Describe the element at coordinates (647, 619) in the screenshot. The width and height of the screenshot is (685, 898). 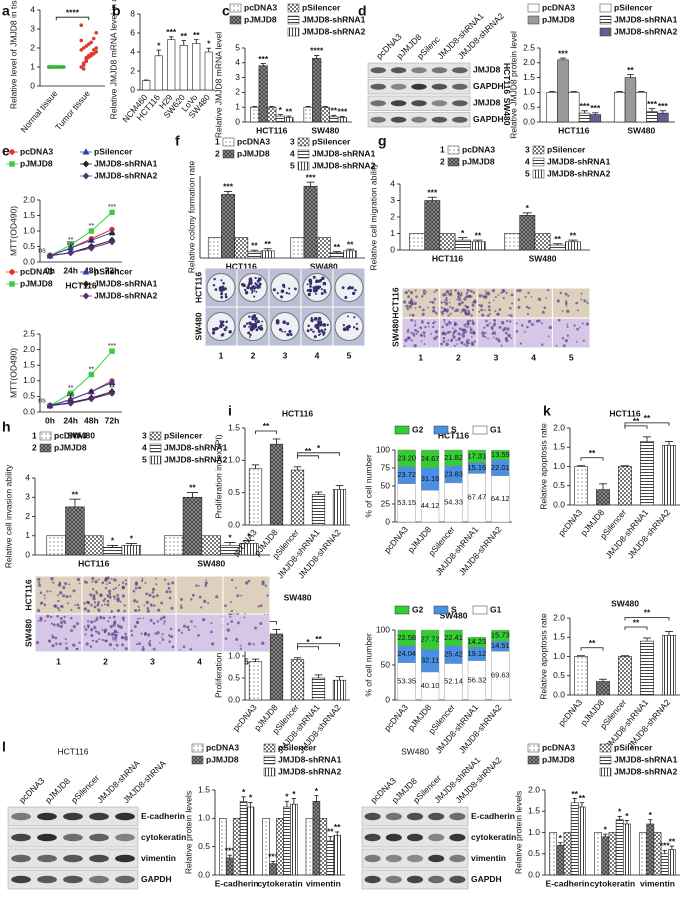
I see `bracket` at that location.